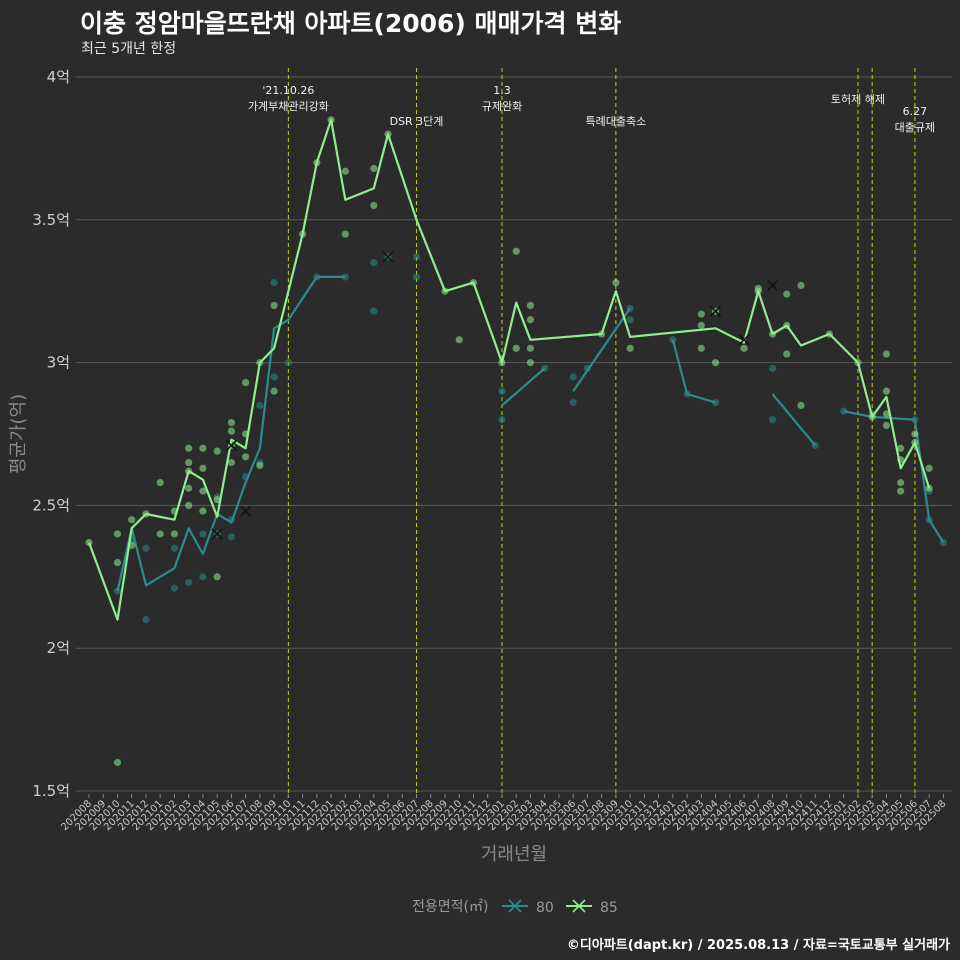 The height and width of the screenshot is (960, 960). Describe the element at coordinates (502, 106) in the screenshot. I see `event-label: 규제완화` at that location.